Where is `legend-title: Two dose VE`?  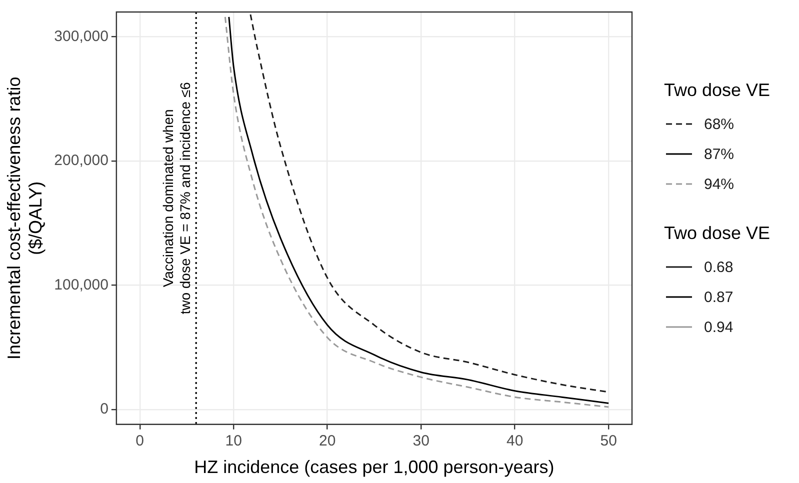
legend-title: Two dose VE is located at coordinates (717, 90).